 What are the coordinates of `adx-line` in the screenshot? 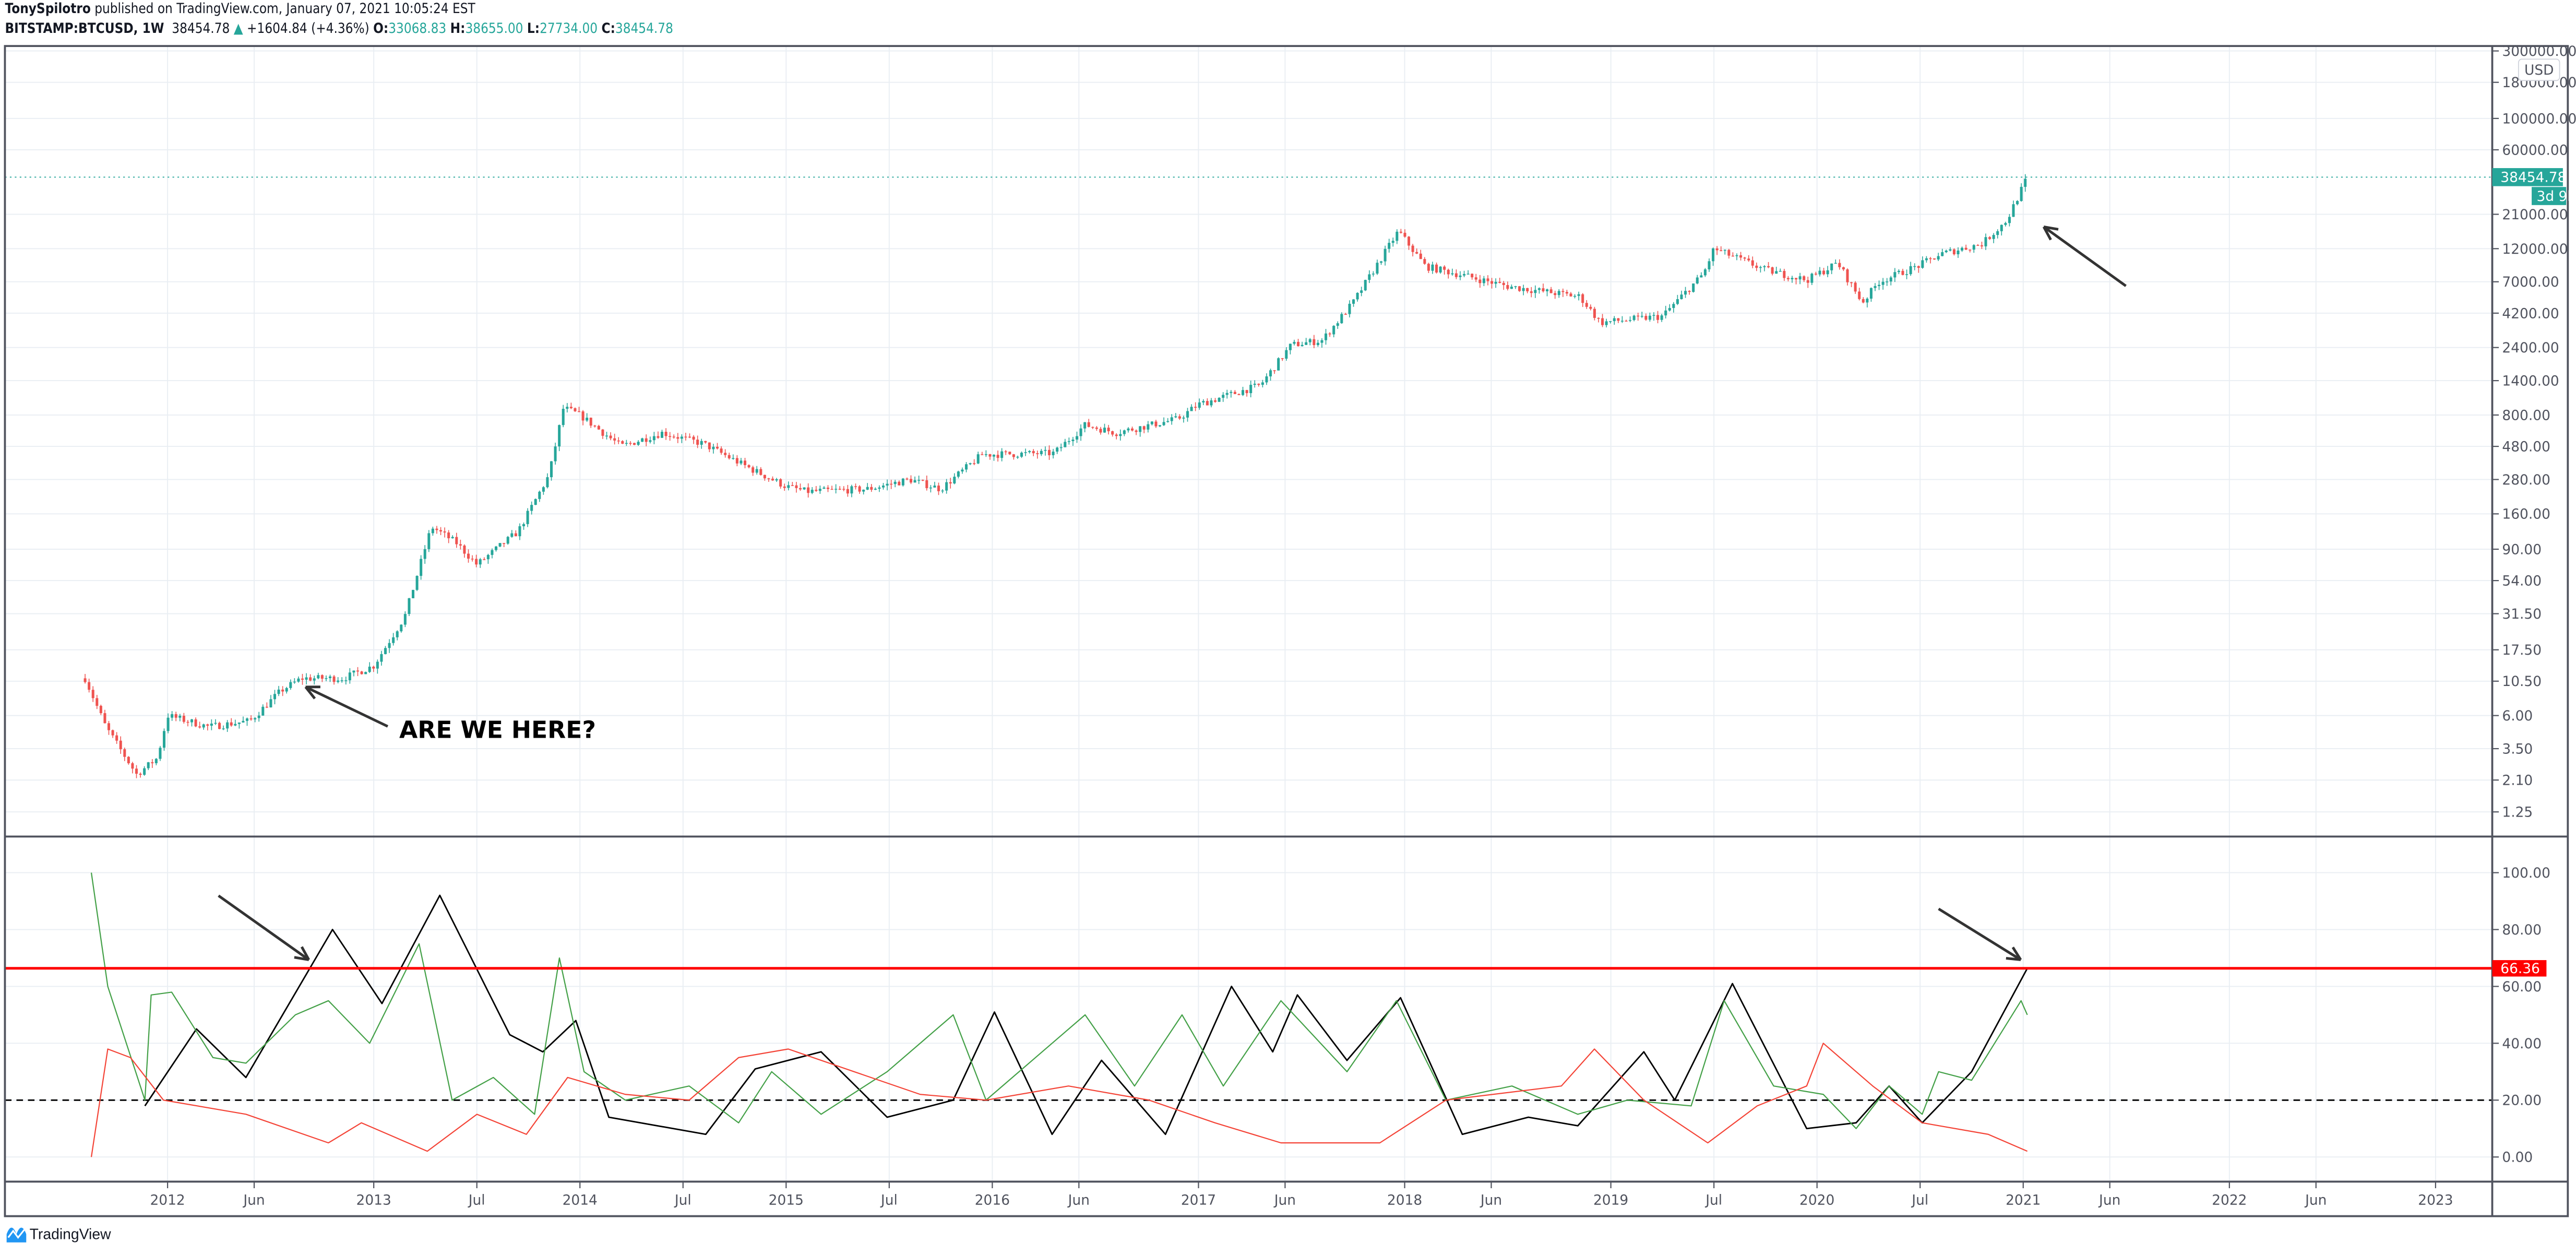 It's located at (1086, 1014).